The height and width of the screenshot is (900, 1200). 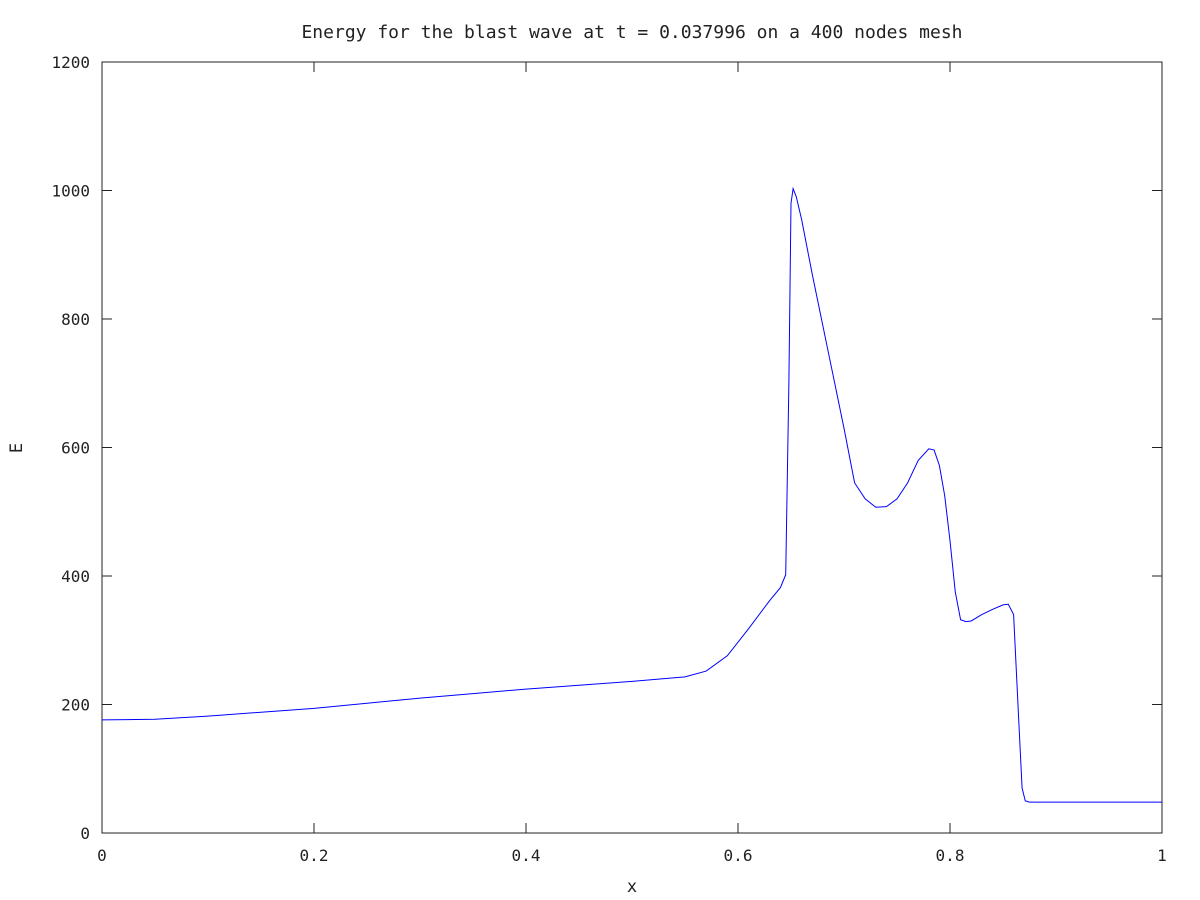 I want to click on y-tick-label: 0, so click(x=85, y=833).